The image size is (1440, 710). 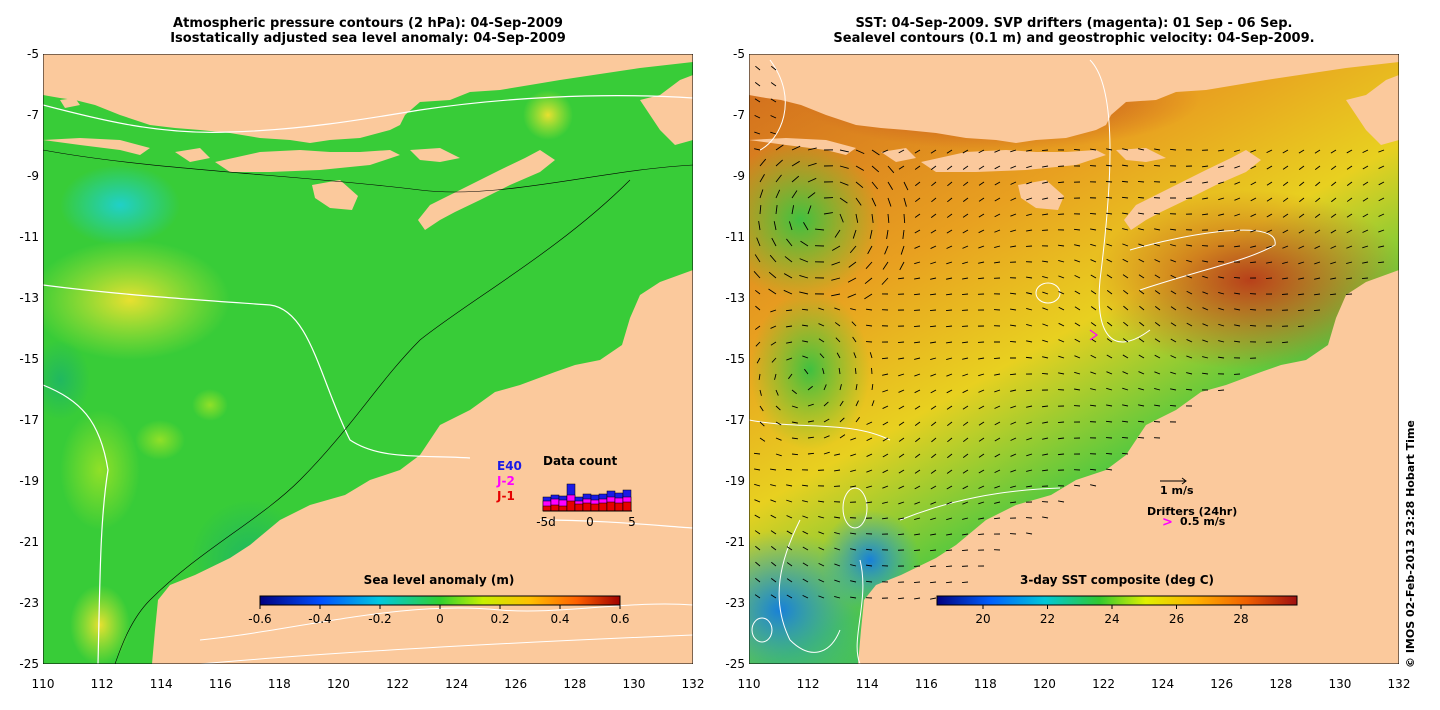 I want to click on flores, so click(x=307, y=161).